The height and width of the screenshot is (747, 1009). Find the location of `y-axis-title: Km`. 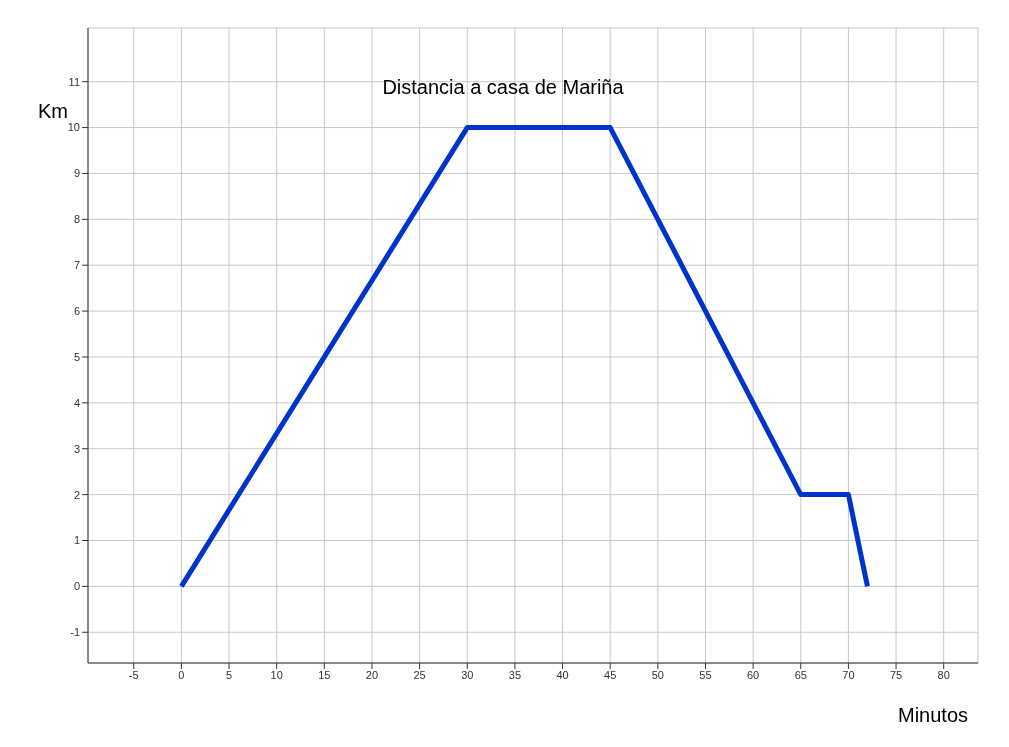

y-axis-title: Km is located at coordinates (53, 111).